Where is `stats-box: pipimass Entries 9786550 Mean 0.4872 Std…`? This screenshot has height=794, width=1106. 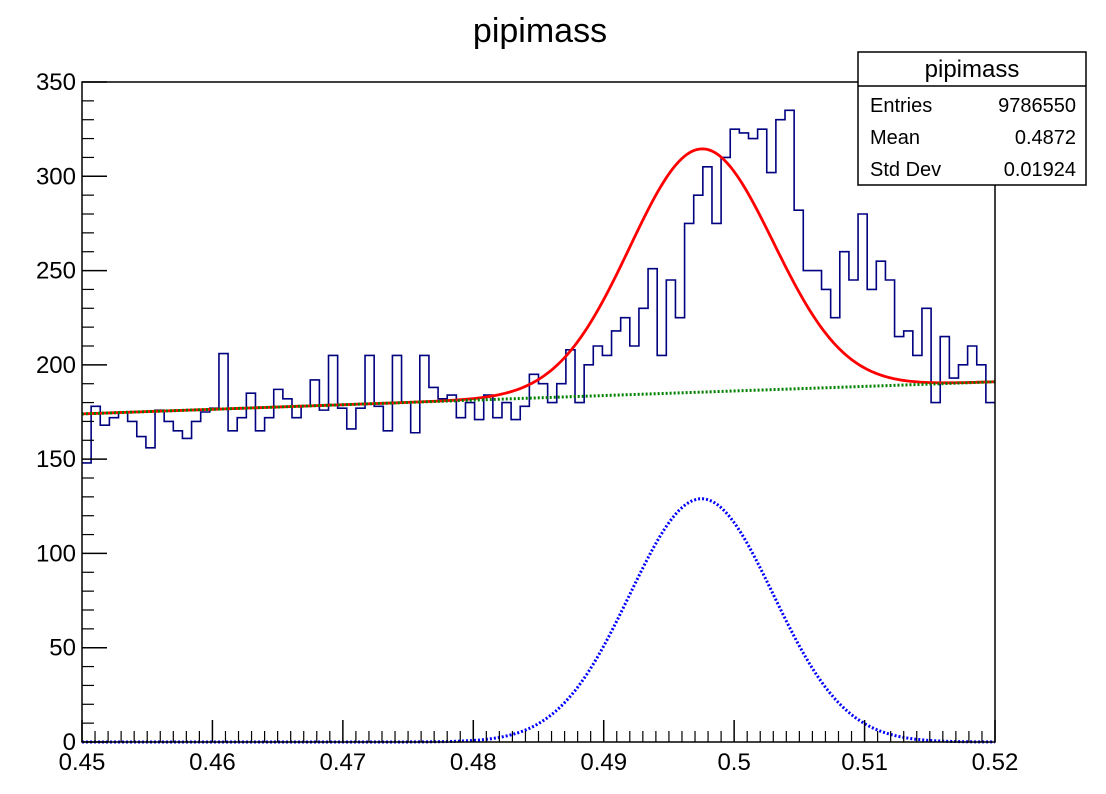 stats-box: pipimass Entries 9786550 Mean 0.4872 Std… is located at coordinates (972, 118).